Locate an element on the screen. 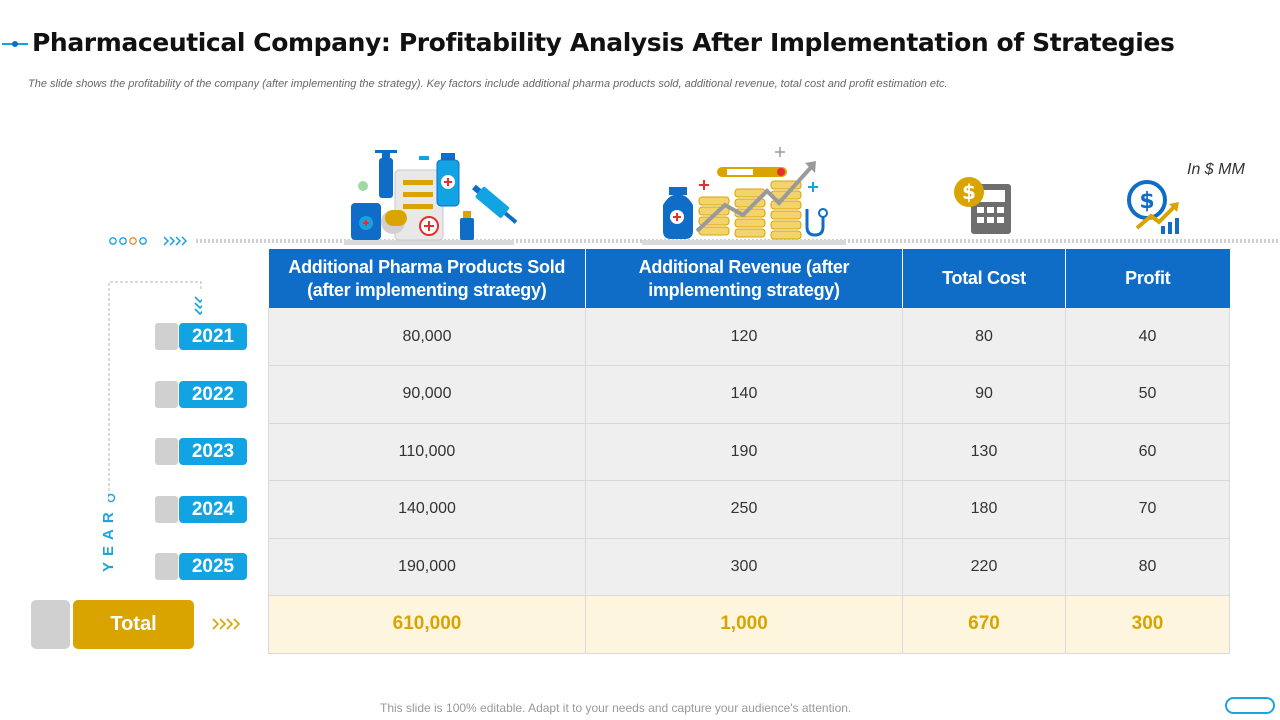 This screenshot has height=720, width=1280. year-label: 2024 is located at coordinates (213, 509).